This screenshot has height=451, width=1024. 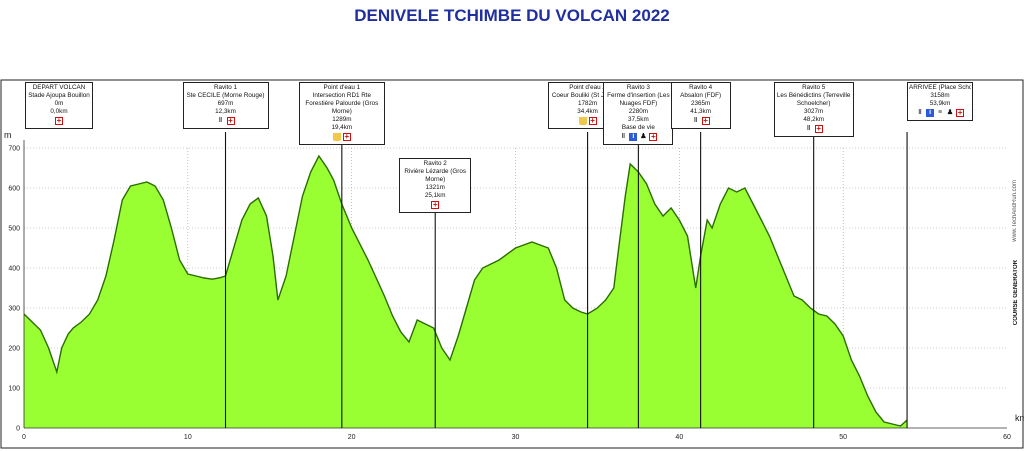 I want to click on y-tick-label: 600, so click(x=14, y=189).